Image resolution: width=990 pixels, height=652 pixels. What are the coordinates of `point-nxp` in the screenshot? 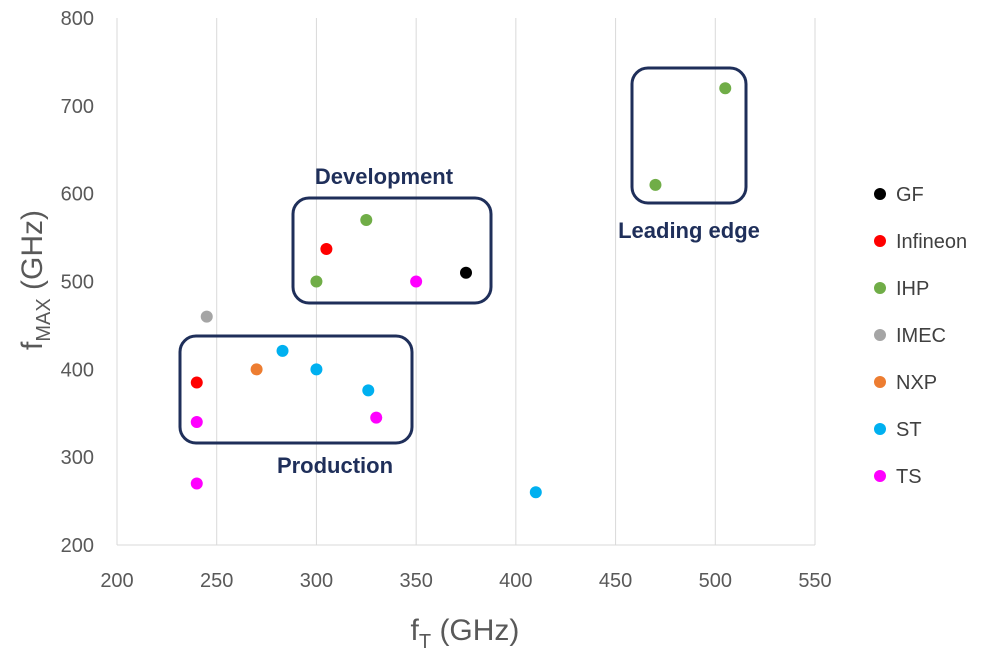 It's located at (256, 369).